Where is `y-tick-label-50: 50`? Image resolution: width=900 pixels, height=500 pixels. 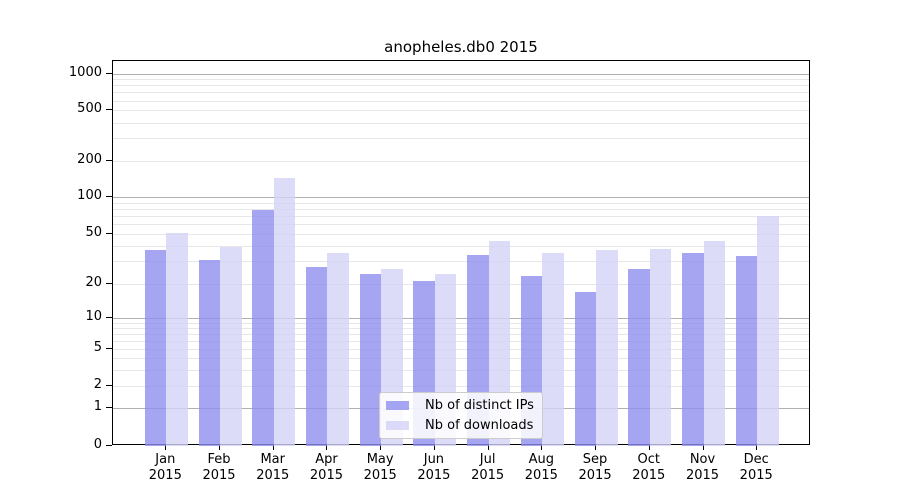 y-tick-label-50: 50 is located at coordinates (93, 232).